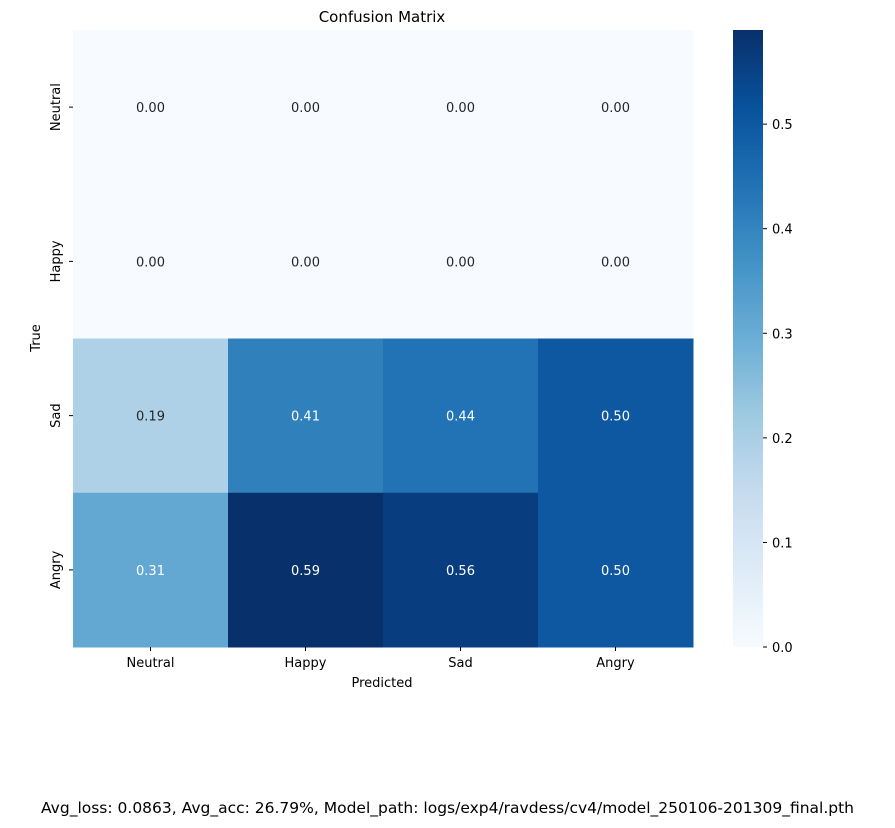 This screenshot has height=828, width=895. Describe the element at coordinates (381, 683) in the screenshot. I see `x-axis-label: Predicted` at that location.